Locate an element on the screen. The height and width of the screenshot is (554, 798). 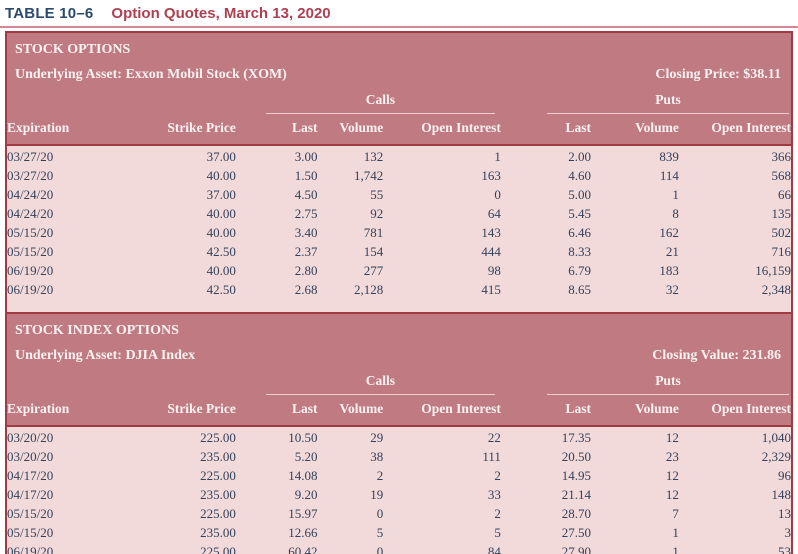
table-row: 03/20/20 225.00 10.50 29 22 17.35 12 1,040 is located at coordinates (399, 436).